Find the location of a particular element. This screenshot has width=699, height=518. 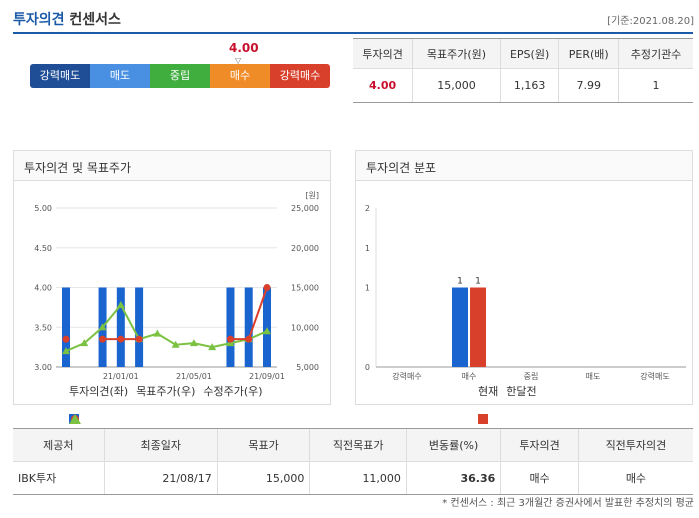

col-target: 목표가 is located at coordinates (263, 445).